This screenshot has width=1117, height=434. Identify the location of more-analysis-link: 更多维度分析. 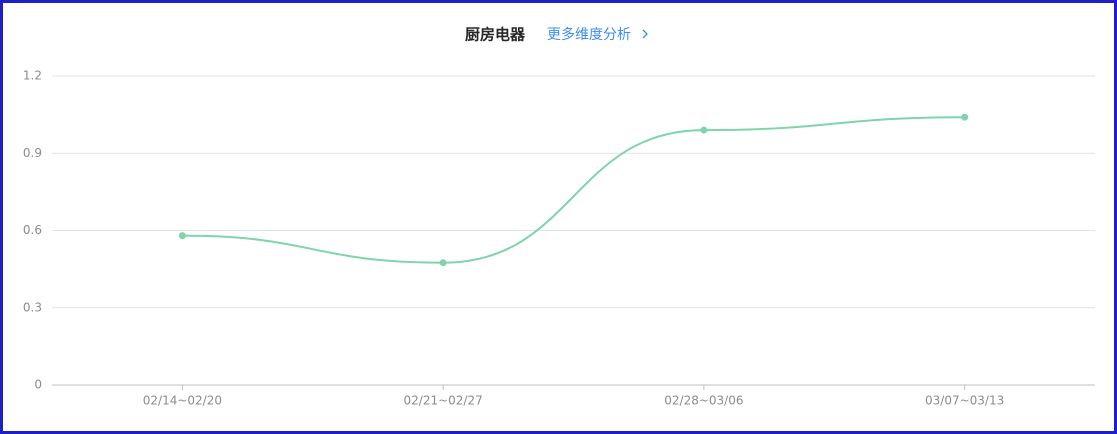
(589, 34).